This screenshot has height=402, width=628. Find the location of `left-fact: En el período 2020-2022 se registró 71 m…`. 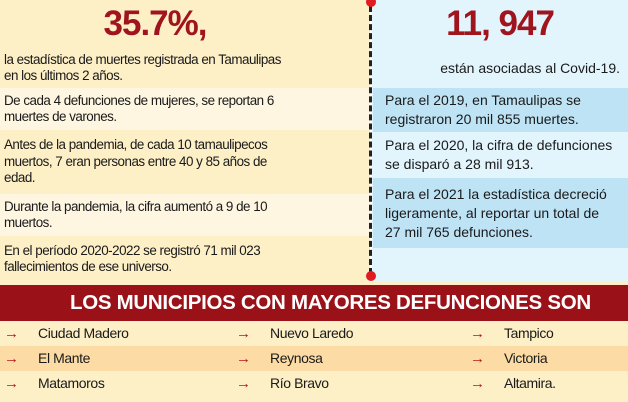

left-fact: En el período 2020-2022 se registró 71 m… is located at coordinates (185, 259).